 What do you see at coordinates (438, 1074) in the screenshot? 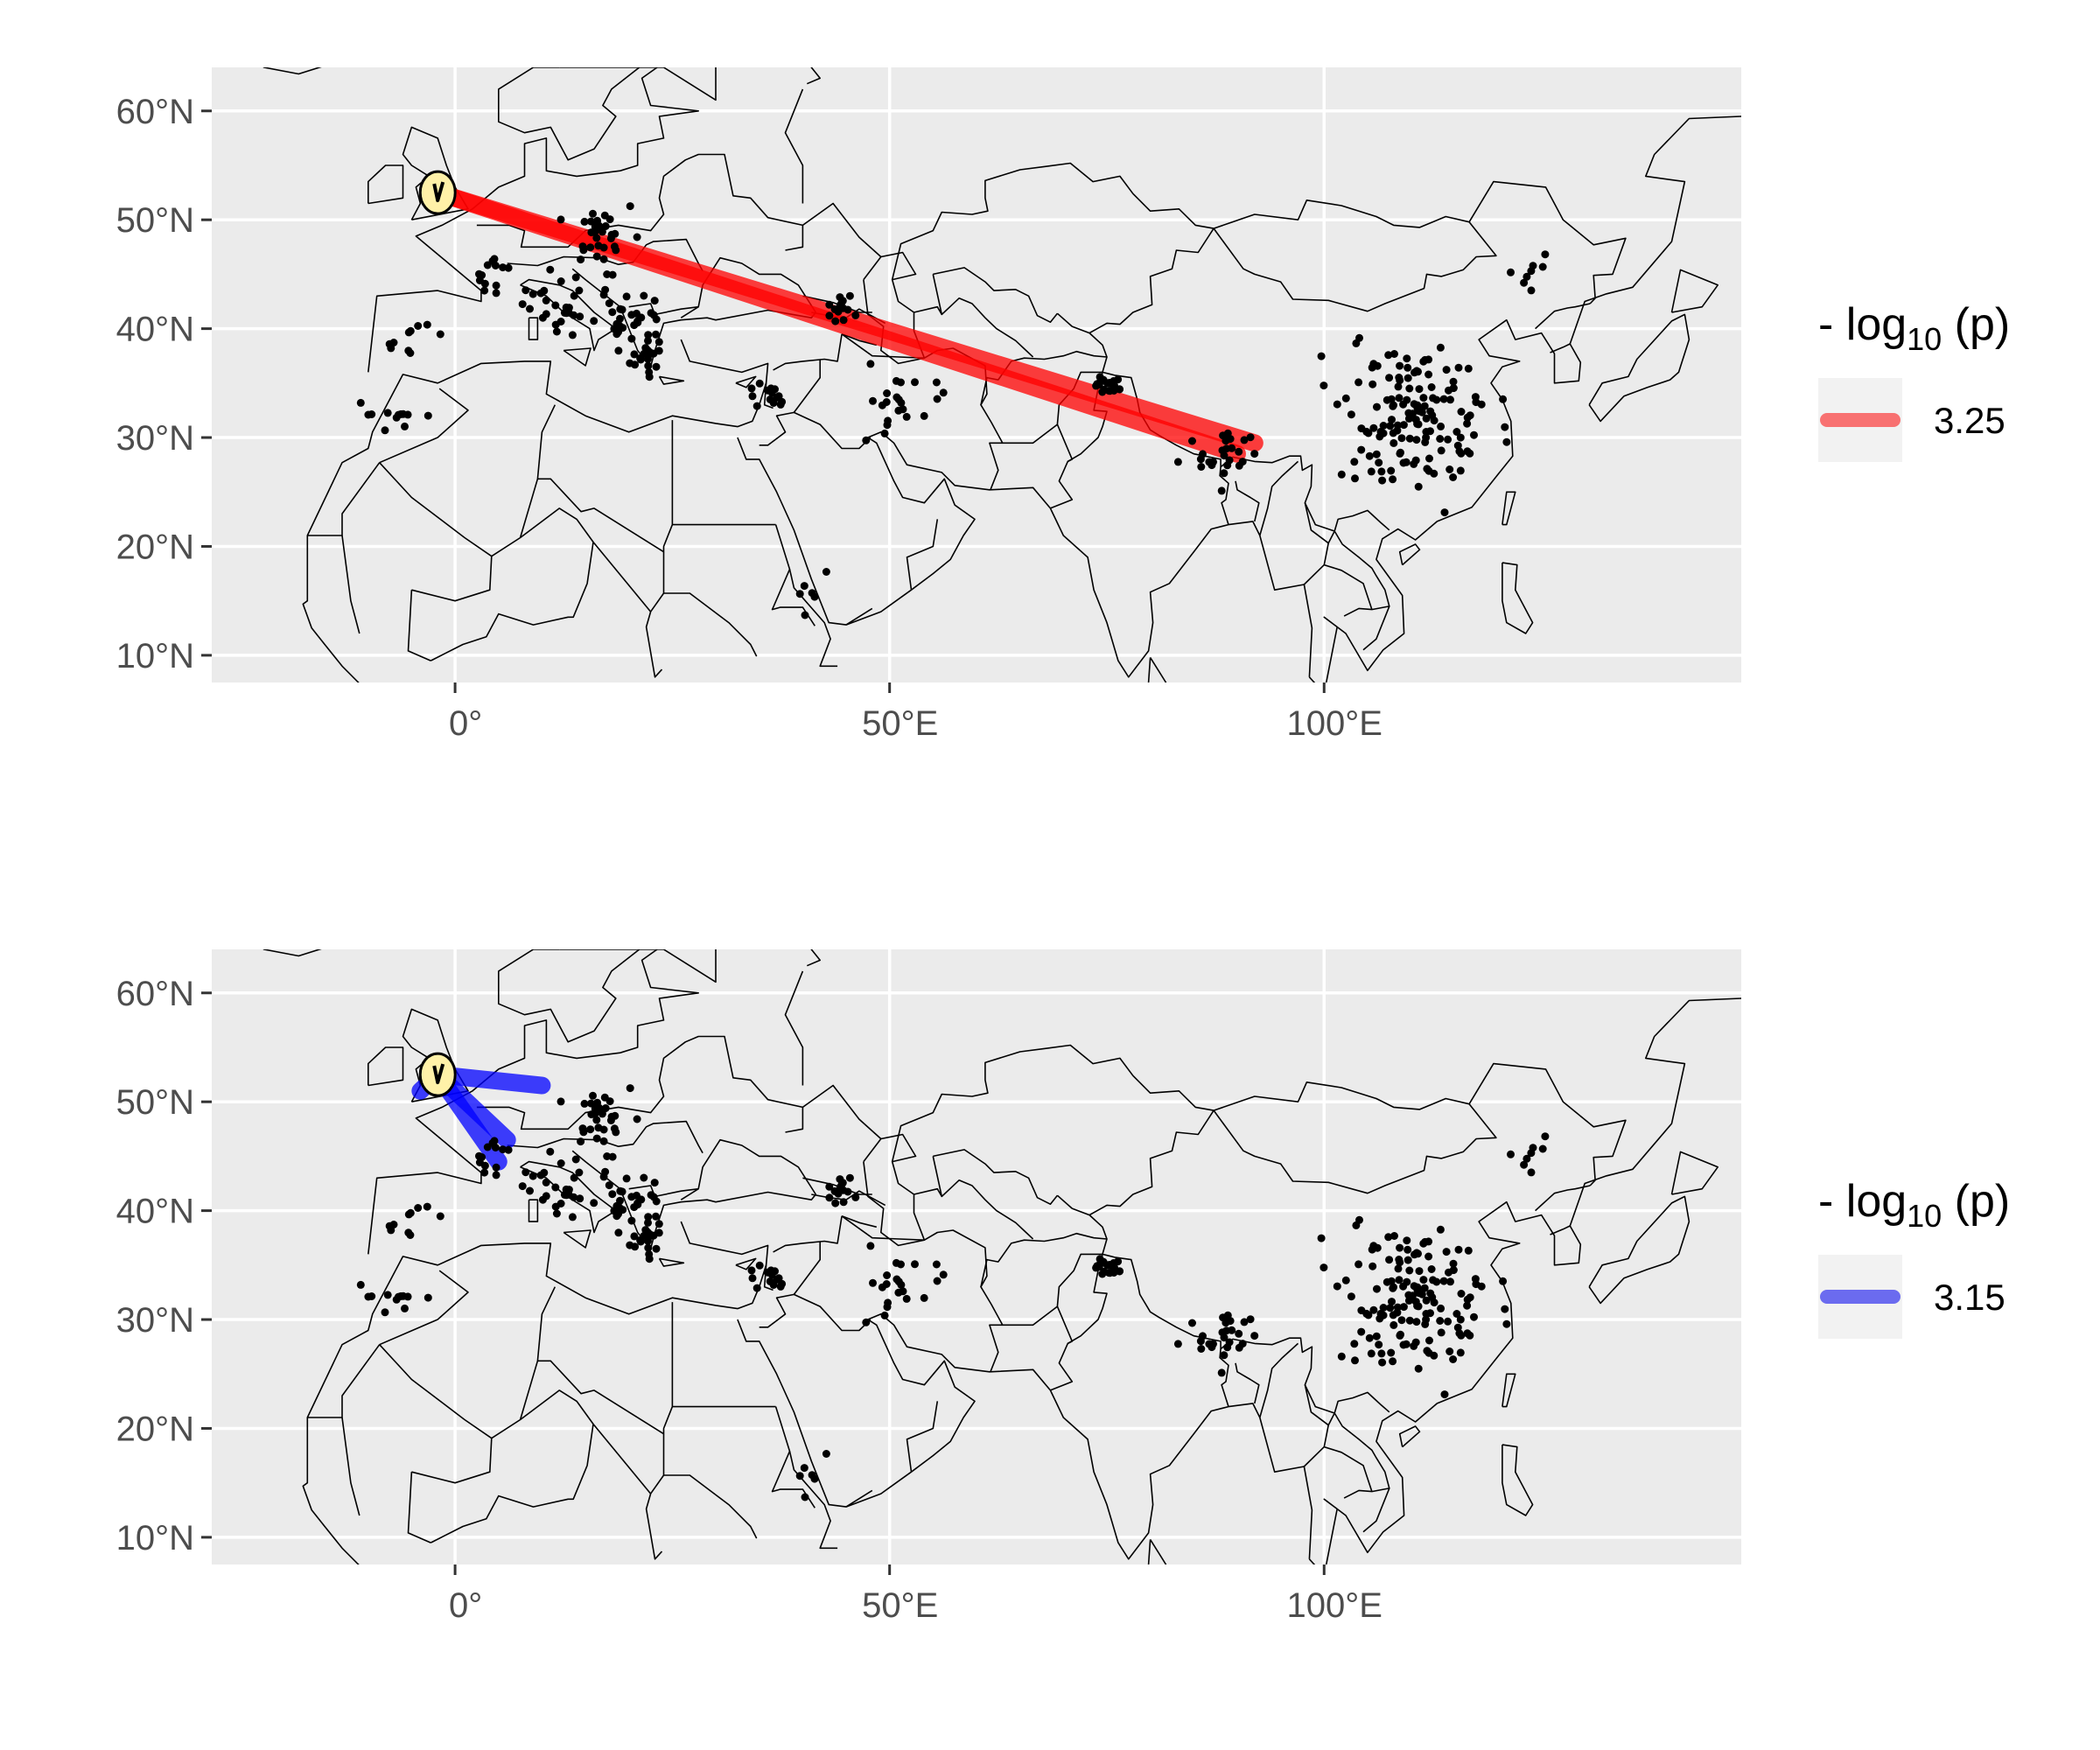
I see `origin-glyph` at bounding box center [438, 1074].